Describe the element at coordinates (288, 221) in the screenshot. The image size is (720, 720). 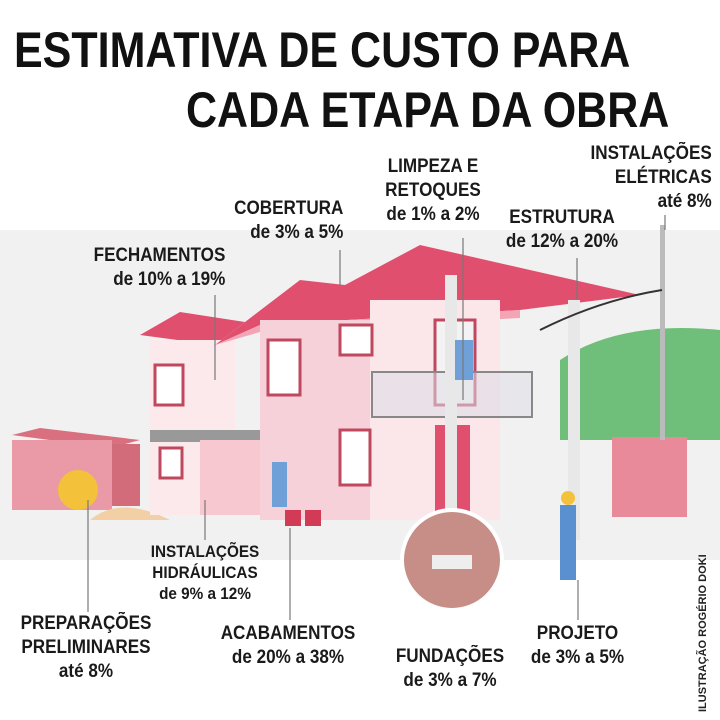
I see `label-cobertura: COBERTURA de 3% a 5%` at that location.